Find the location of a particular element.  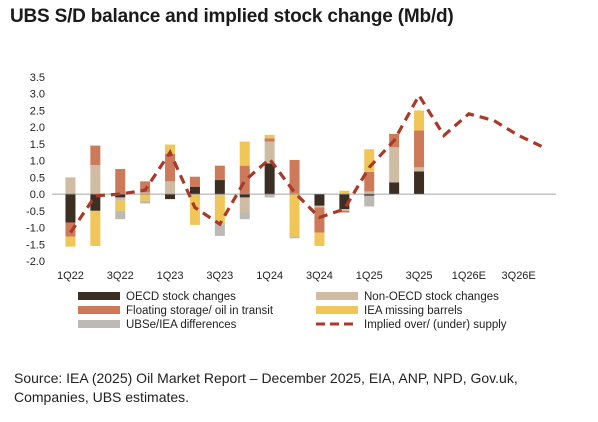

legend-label: Implied over/ (under) supply is located at coordinates (435, 325).